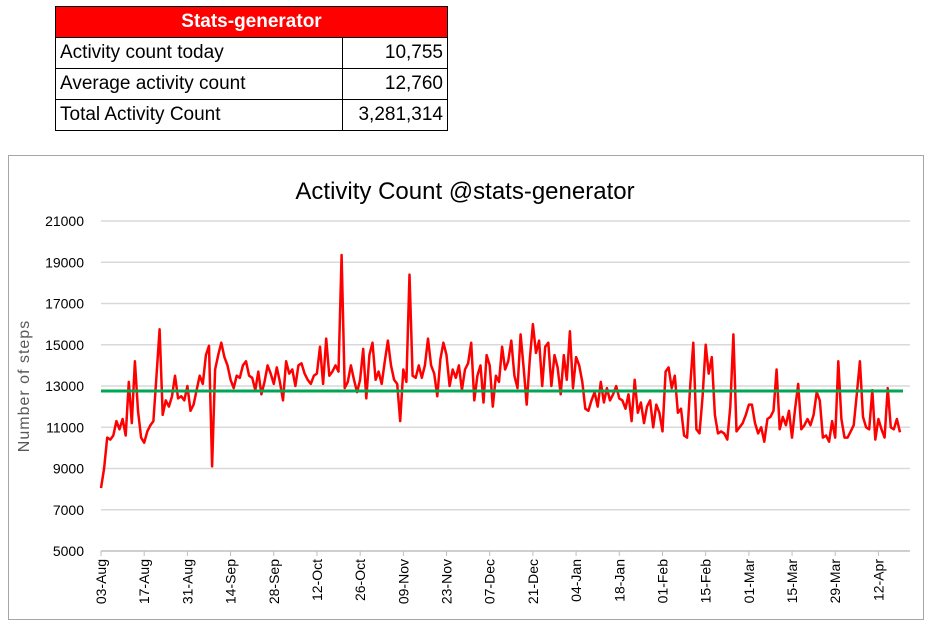 The width and height of the screenshot is (932, 624). What do you see at coordinates (274, 581) in the screenshot?
I see `x-tick-label: 28-Sep` at bounding box center [274, 581].